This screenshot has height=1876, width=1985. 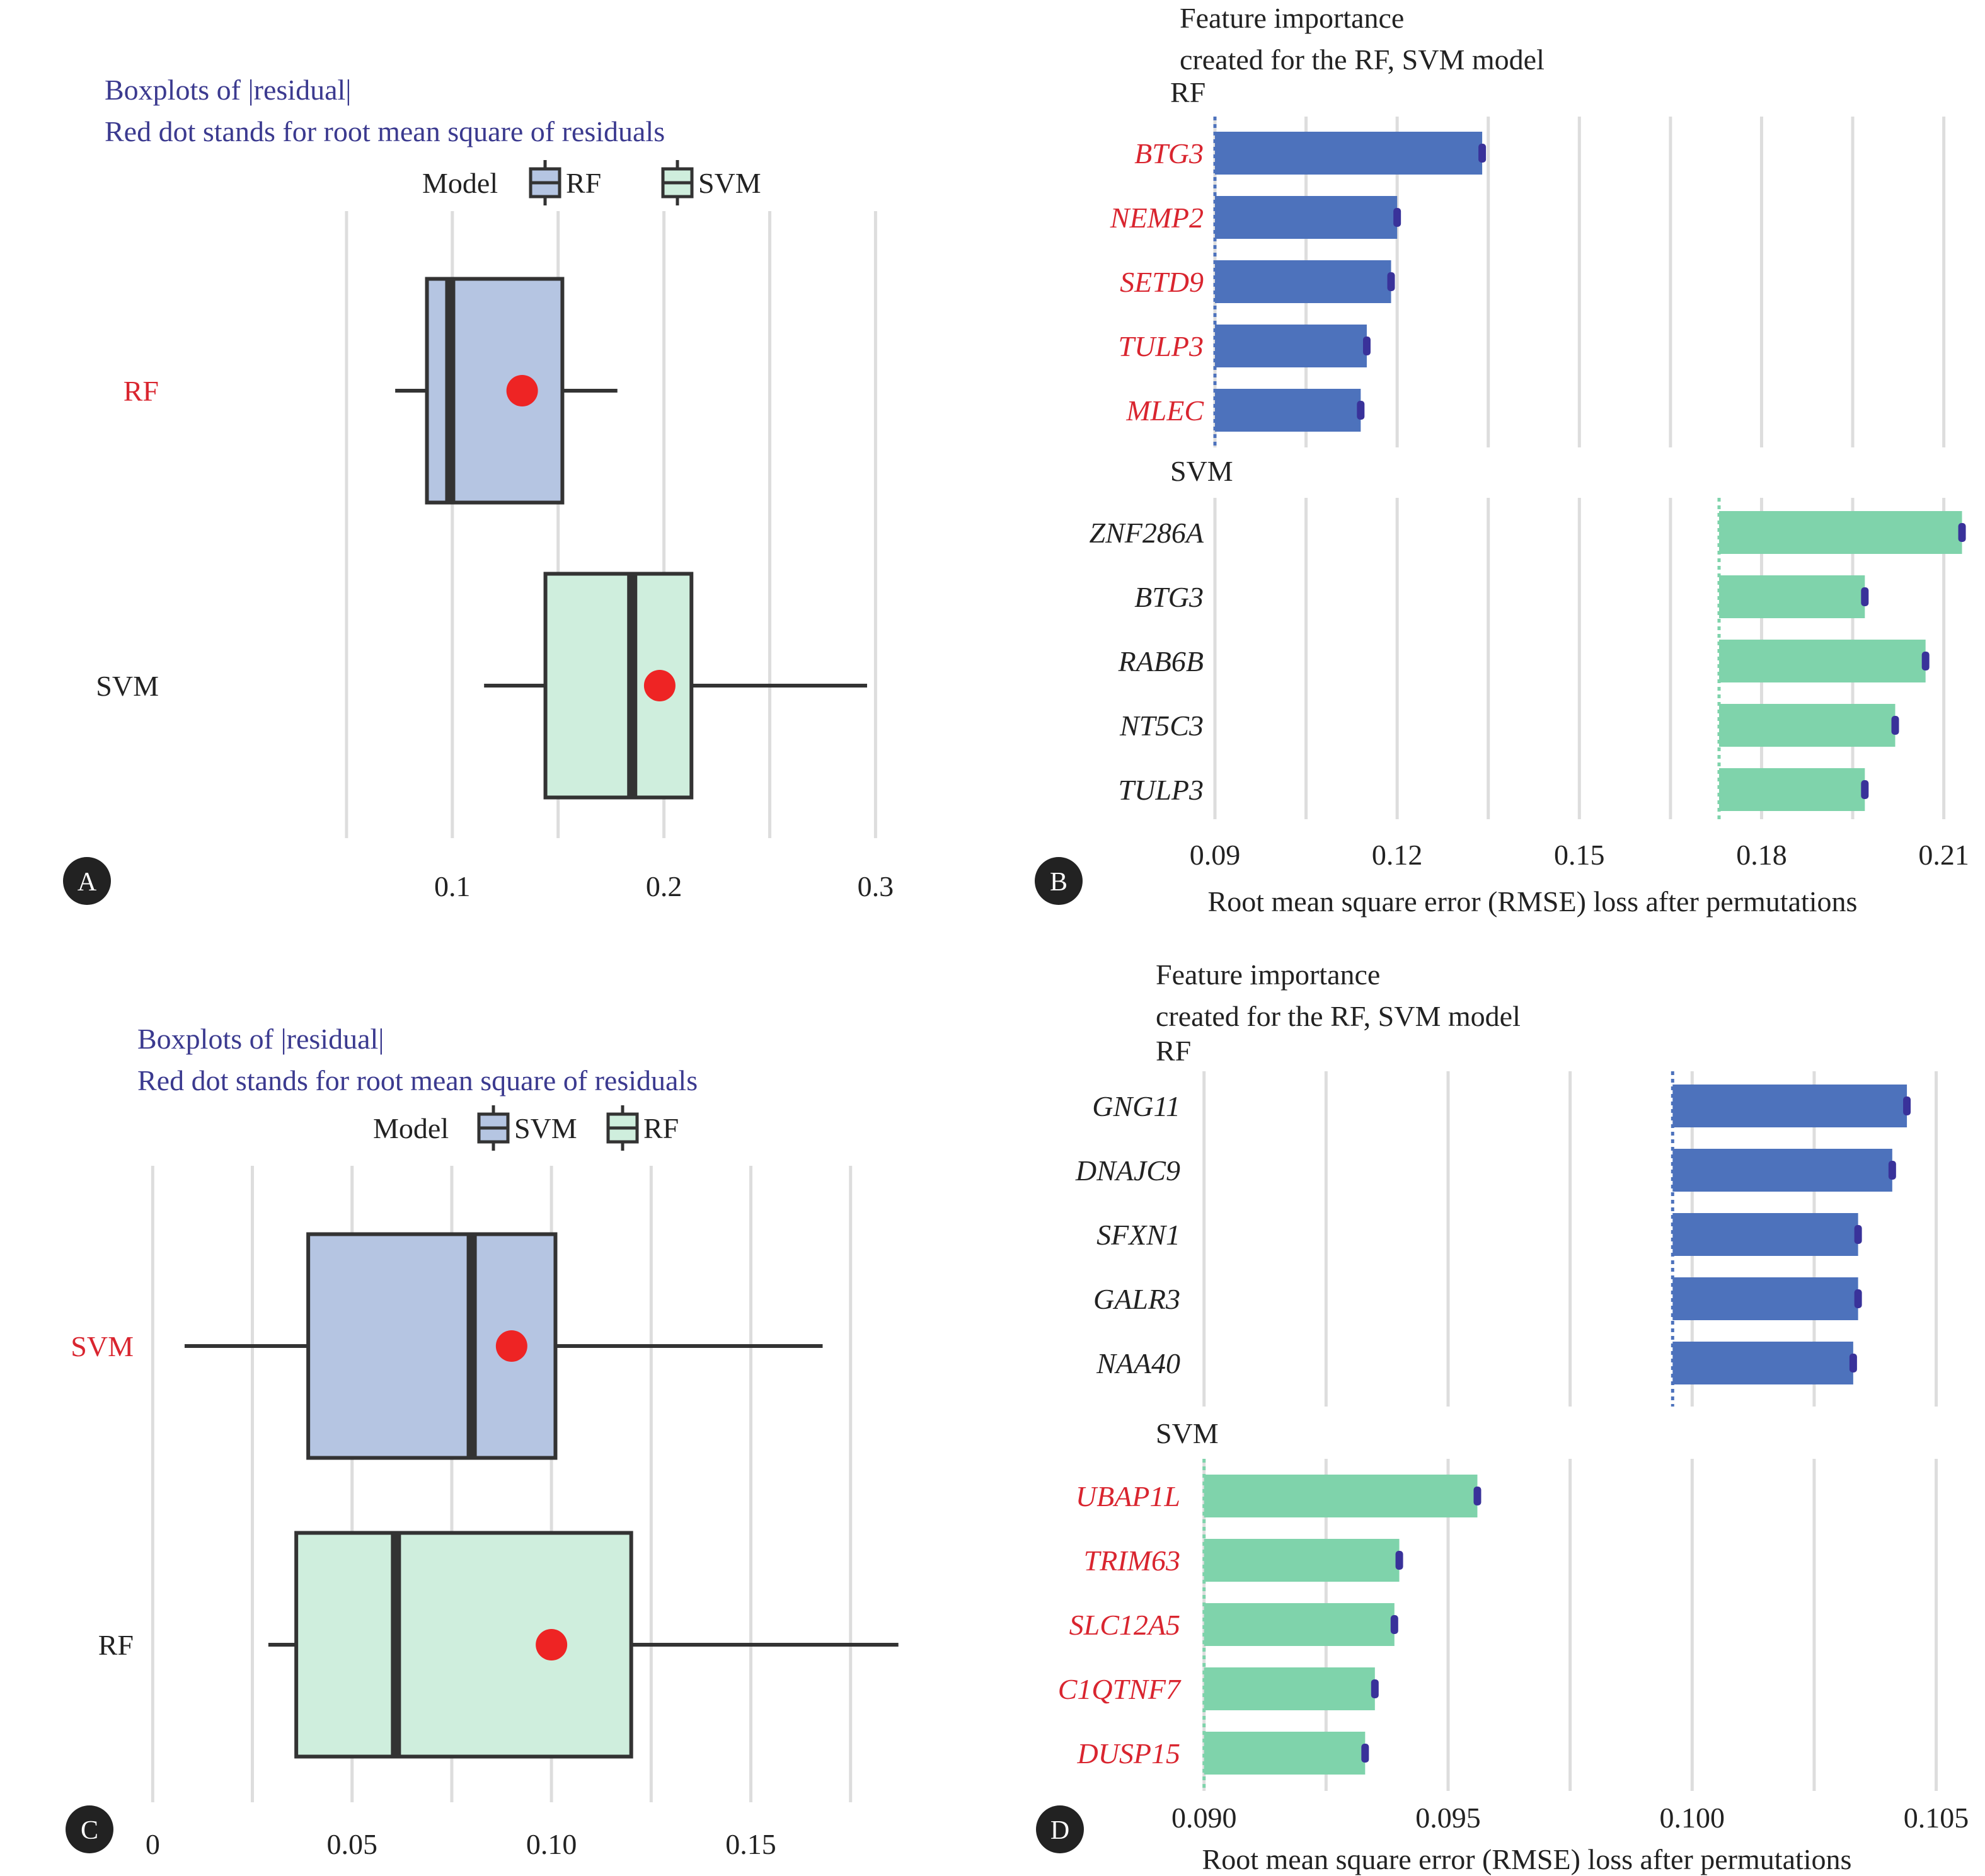 I want to click on panel-c-x-tick-label: 0.15, so click(x=750, y=1844).